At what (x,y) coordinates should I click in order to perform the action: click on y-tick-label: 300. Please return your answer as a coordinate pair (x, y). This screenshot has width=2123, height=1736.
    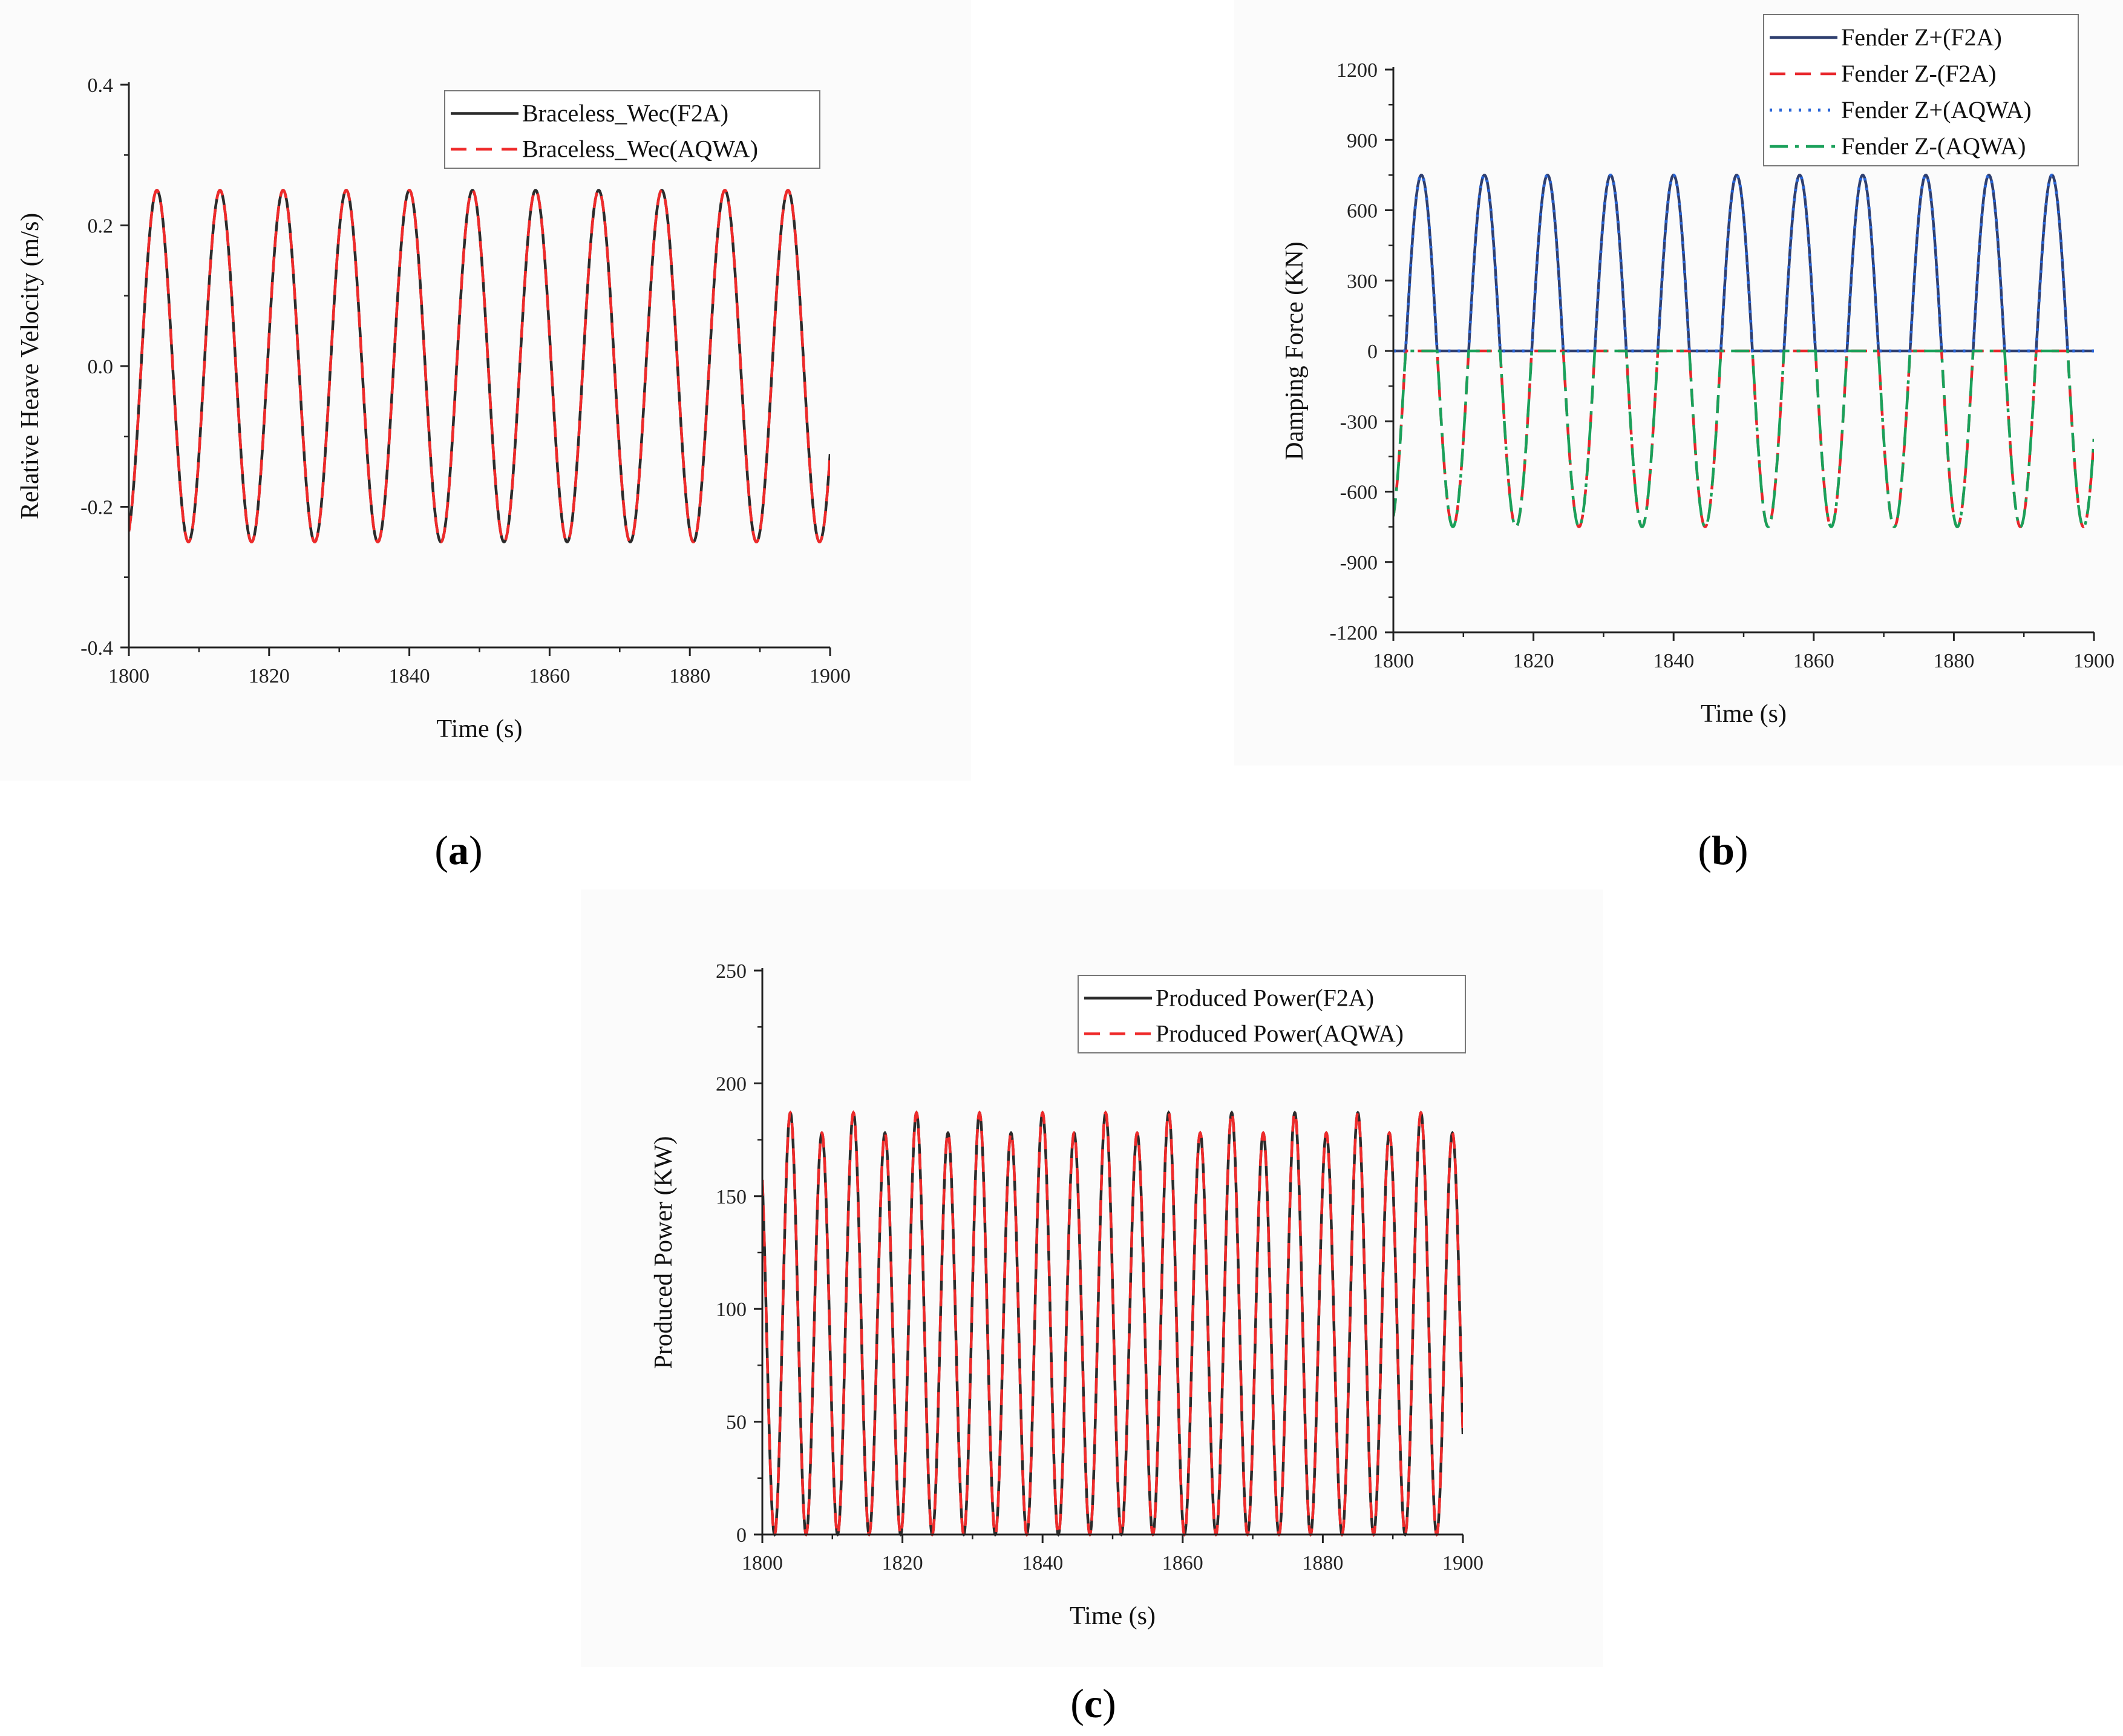
    Looking at the image, I should click on (1363, 282).